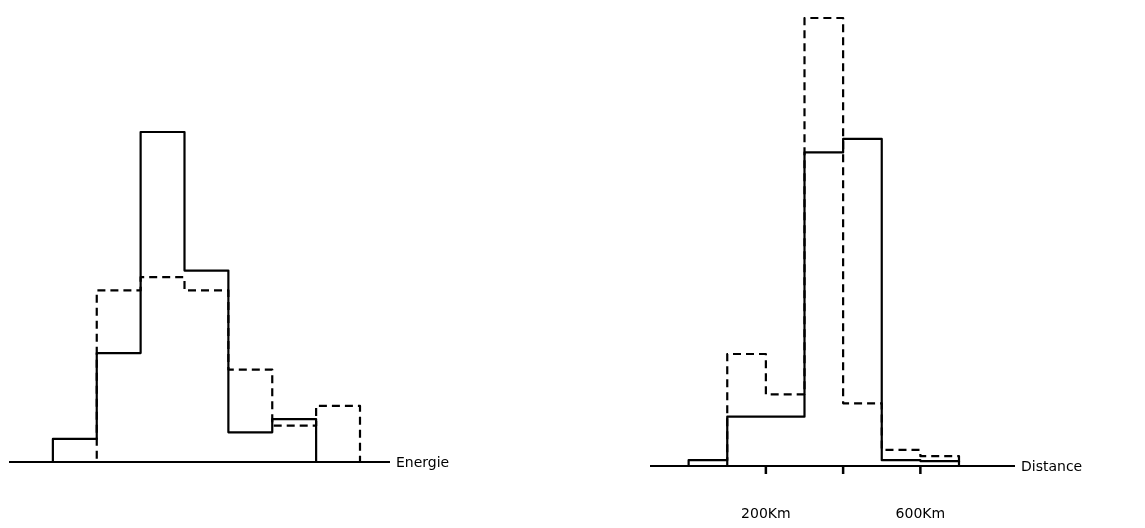 The height and width of the screenshot is (528, 1145). Describe the element at coordinates (1052, 466) in the screenshot. I see `x-axis-title: Distance` at that location.